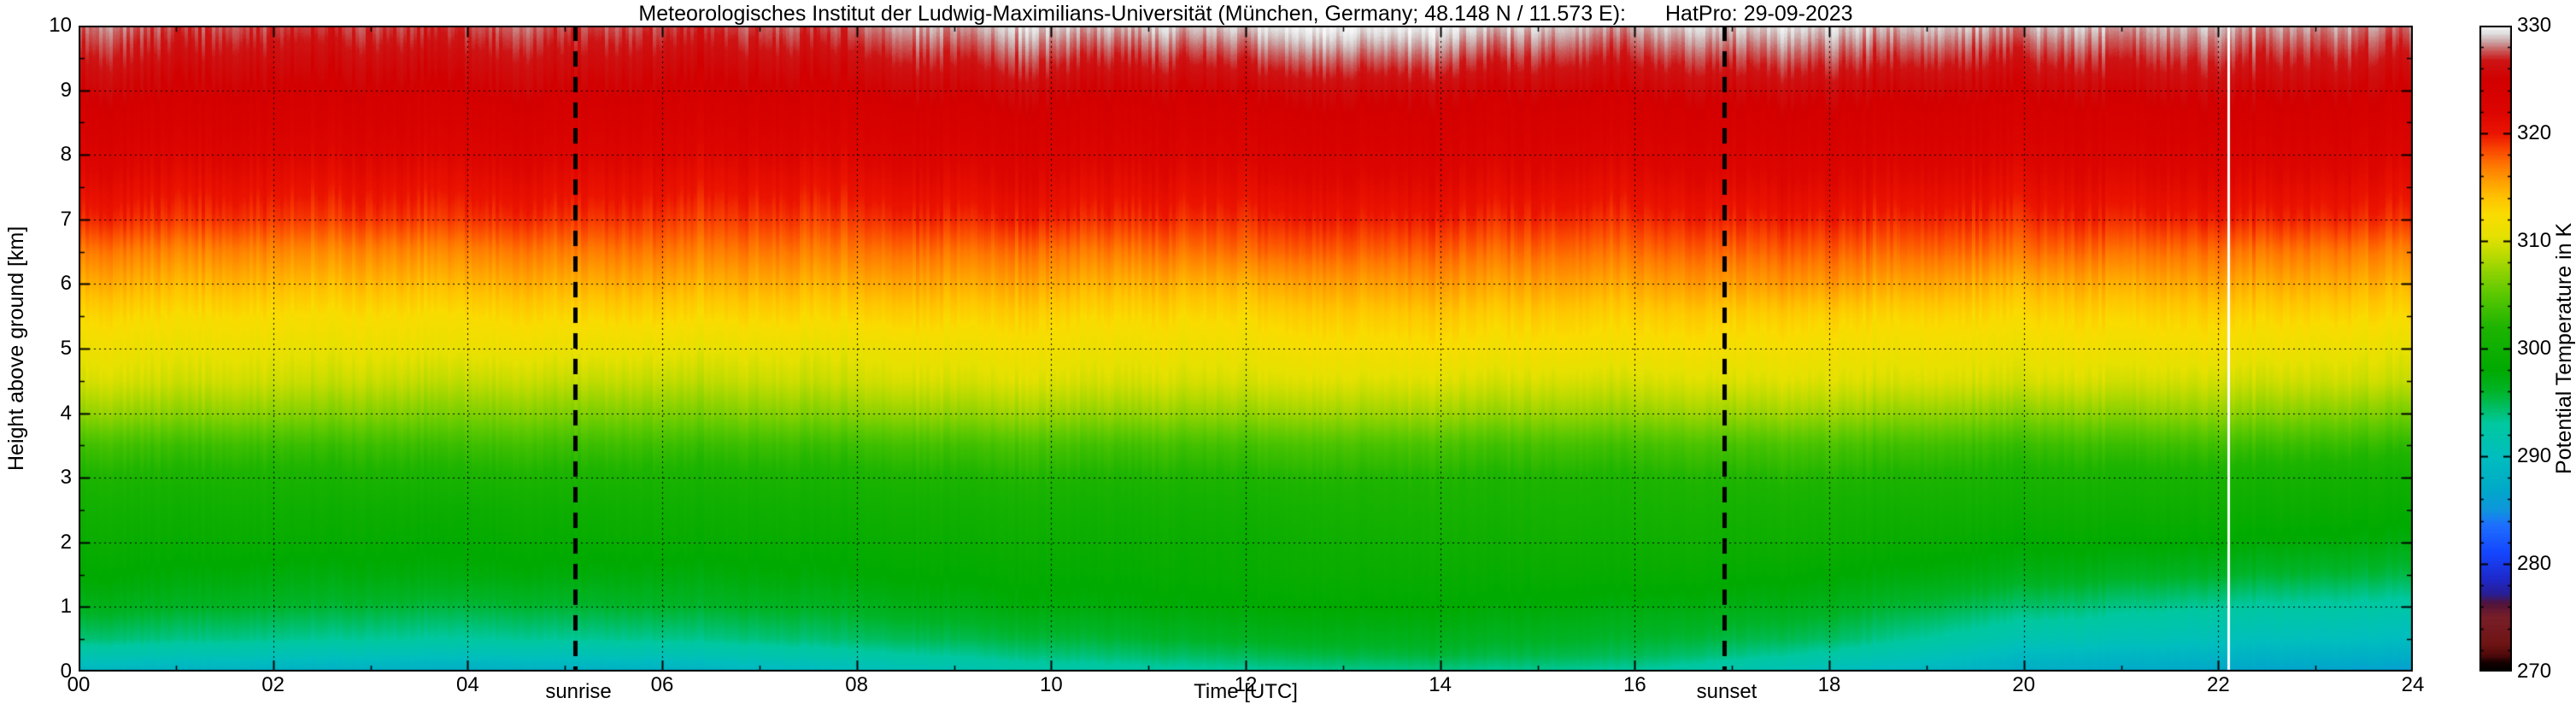 This screenshot has width=2576, height=704. I want to click on x-tick-label: 06, so click(662, 684).